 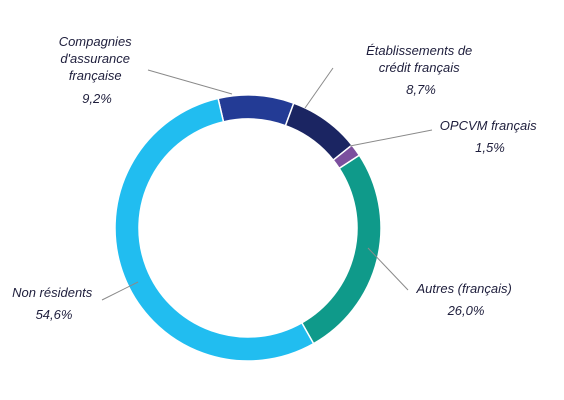 I want to click on donut-slice-compagnies, so click(x=256, y=110).